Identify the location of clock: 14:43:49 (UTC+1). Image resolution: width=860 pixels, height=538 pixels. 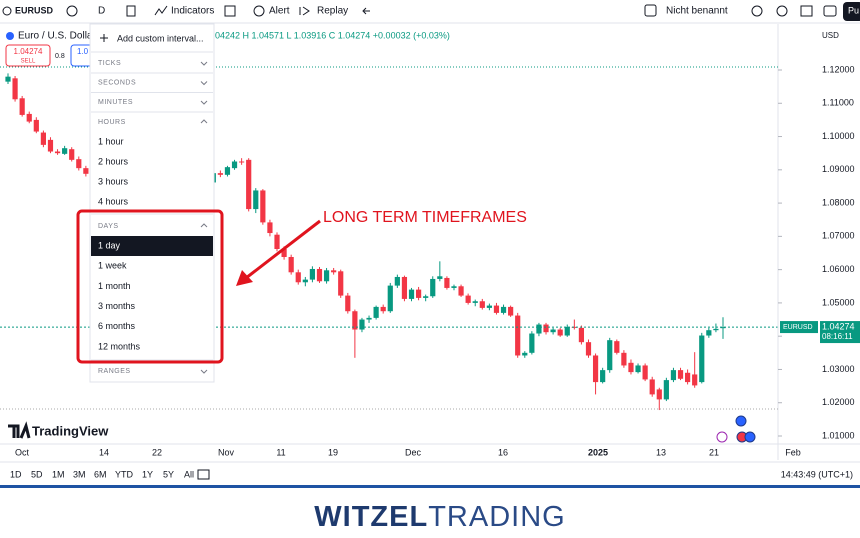
(817, 474).